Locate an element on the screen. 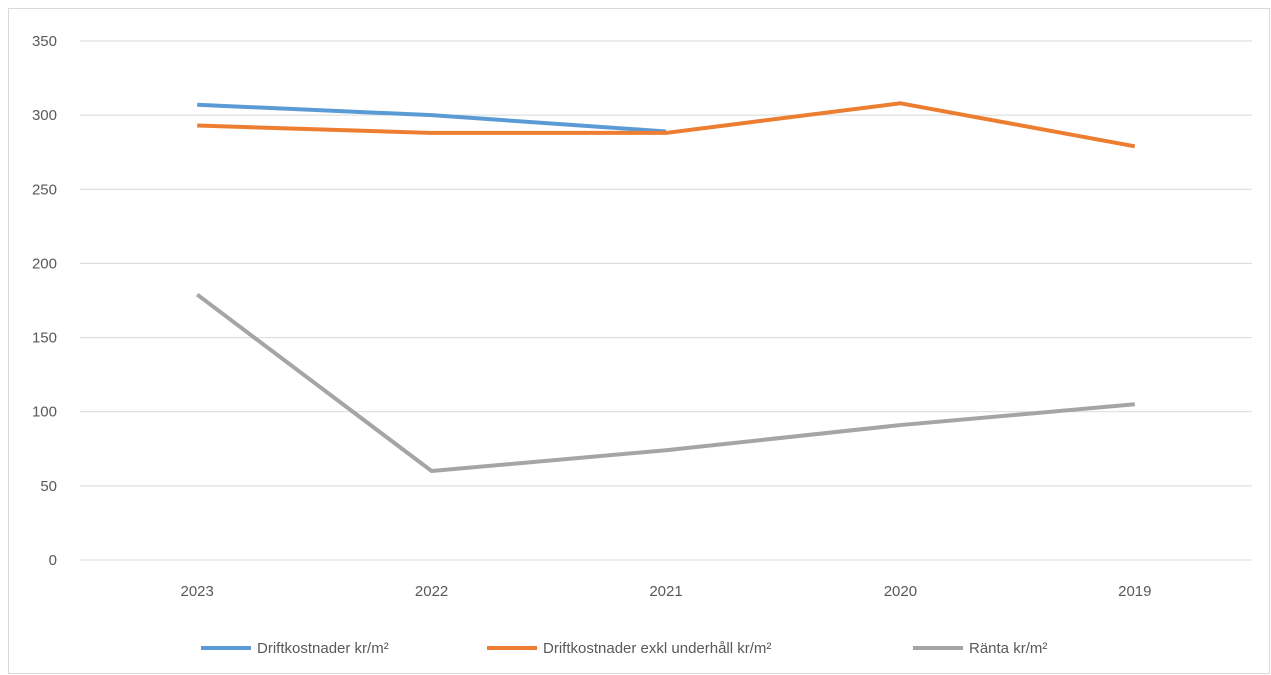 This screenshot has height=675, width=1271. y-tick-label: 200 is located at coordinates (44, 263).